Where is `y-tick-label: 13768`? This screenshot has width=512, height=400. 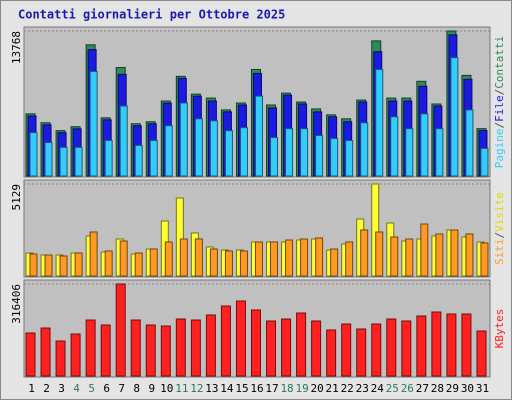 y-tick-label: 13768 is located at coordinates (16, 47).